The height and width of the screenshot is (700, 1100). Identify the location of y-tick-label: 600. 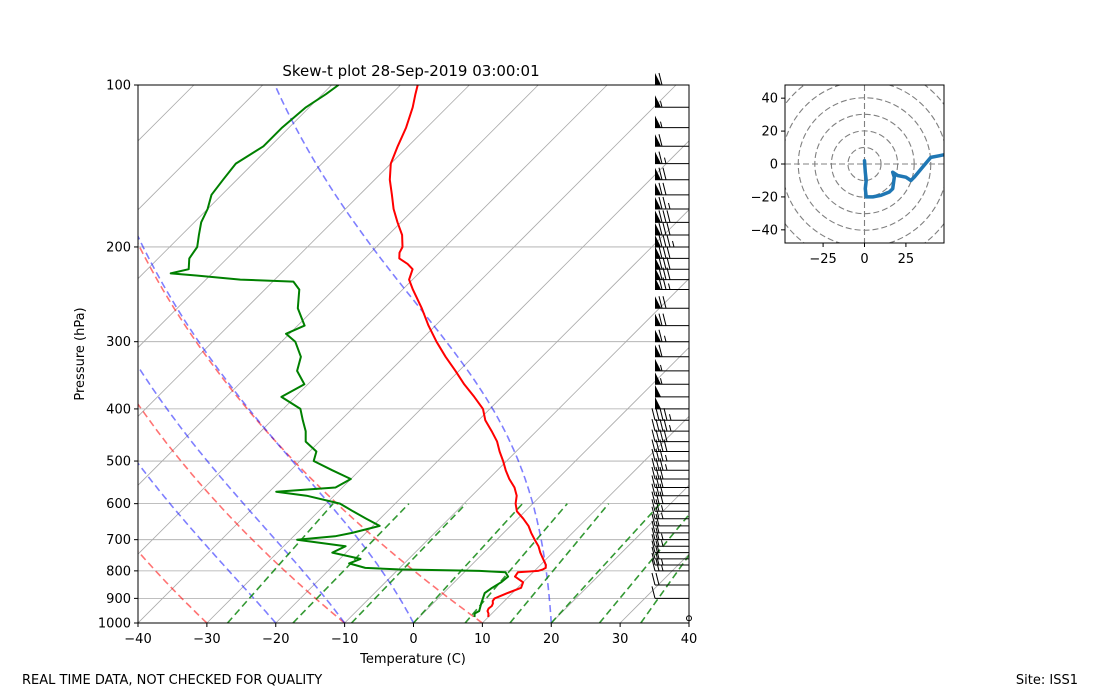
(118, 504).